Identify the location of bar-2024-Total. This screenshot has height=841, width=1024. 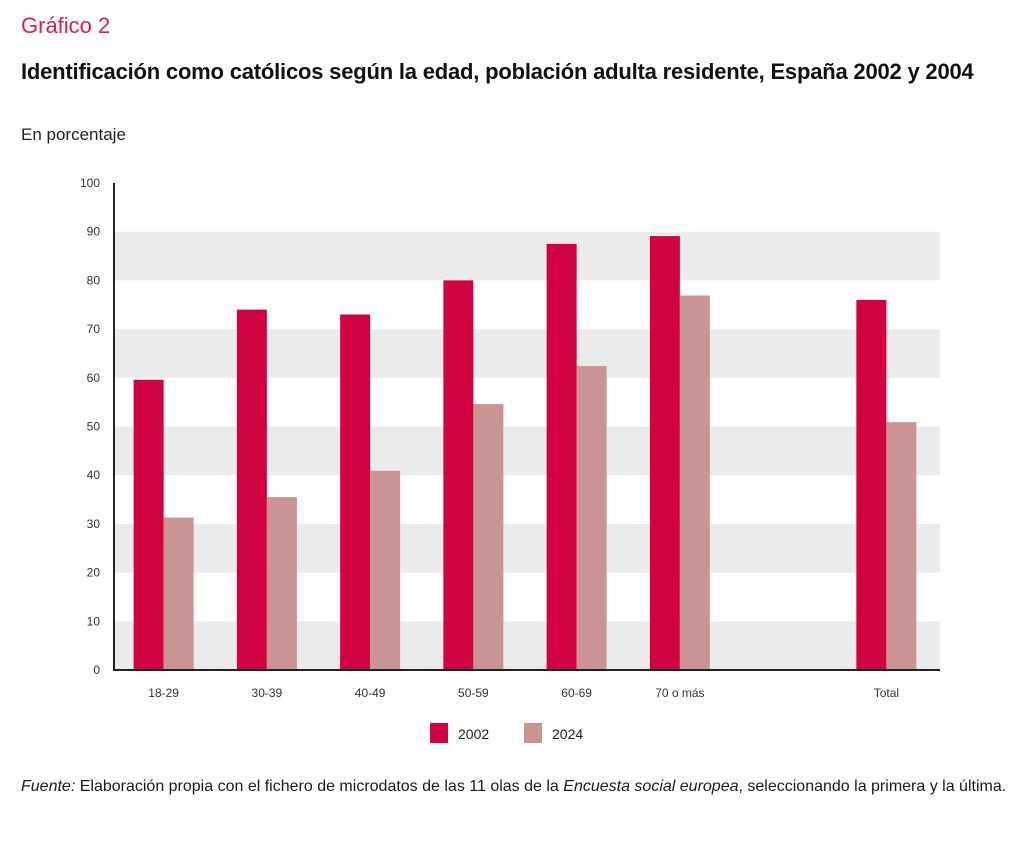
(901, 546).